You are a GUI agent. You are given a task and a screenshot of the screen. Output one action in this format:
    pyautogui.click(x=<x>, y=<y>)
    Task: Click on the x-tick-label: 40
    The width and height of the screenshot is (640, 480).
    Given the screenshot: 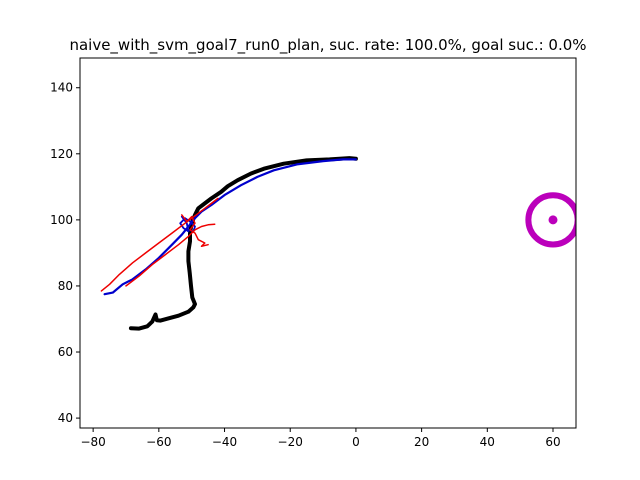 What is the action you would take?
    pyautogui.click(x=487, y=442)
    